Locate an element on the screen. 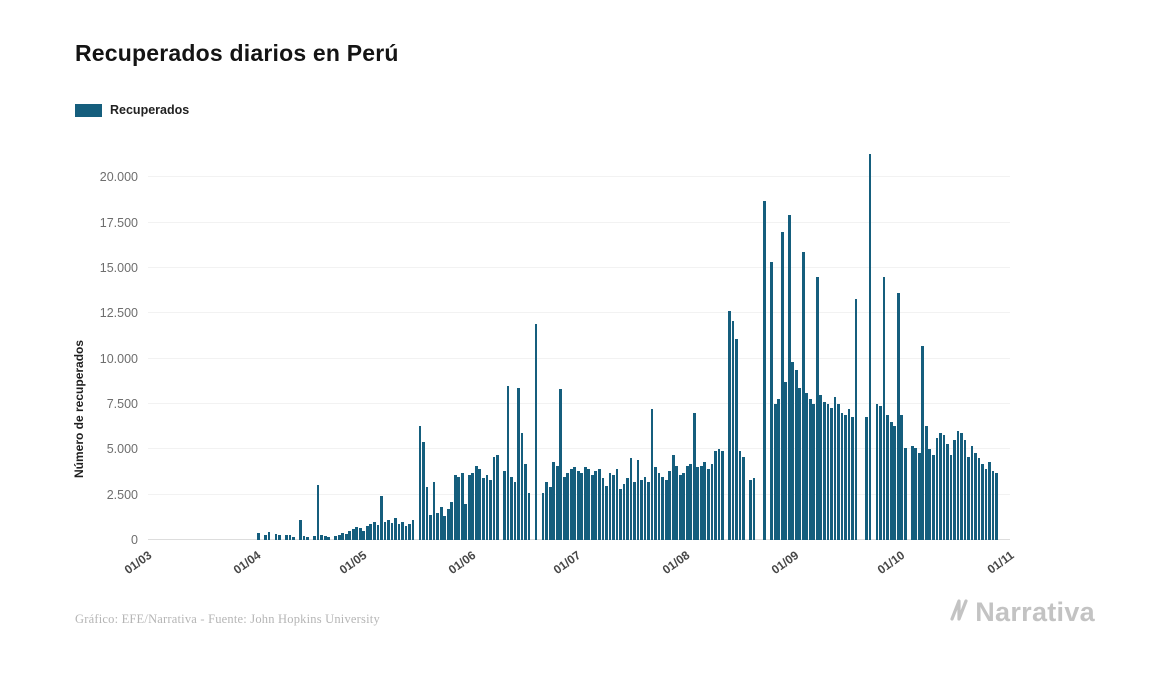  y-tick-label: 5.000 is located at coordinates (122, 449).